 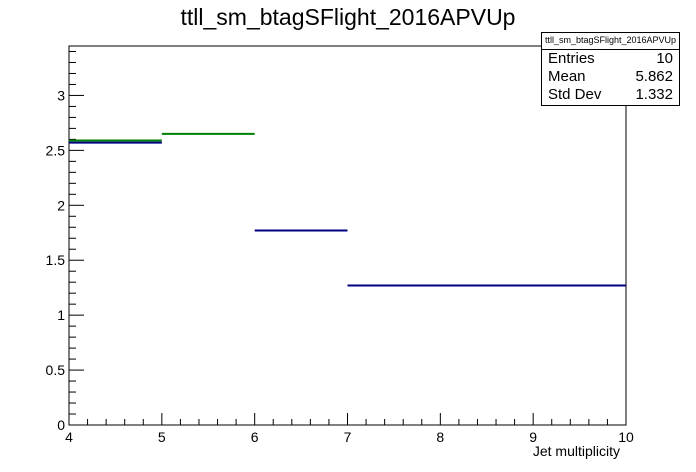 What do you see at coordinates (610, 59) in the screenshot?
I see `stats-entries-row: Entries 10` at bounding box center [610, 59].